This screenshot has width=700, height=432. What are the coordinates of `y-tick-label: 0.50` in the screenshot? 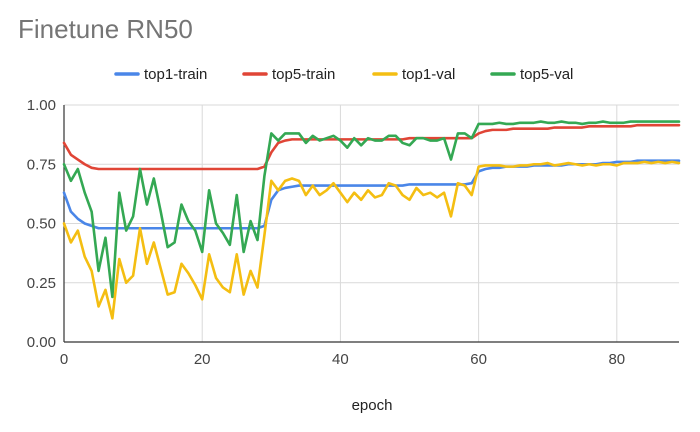 It's located at (41, 224).